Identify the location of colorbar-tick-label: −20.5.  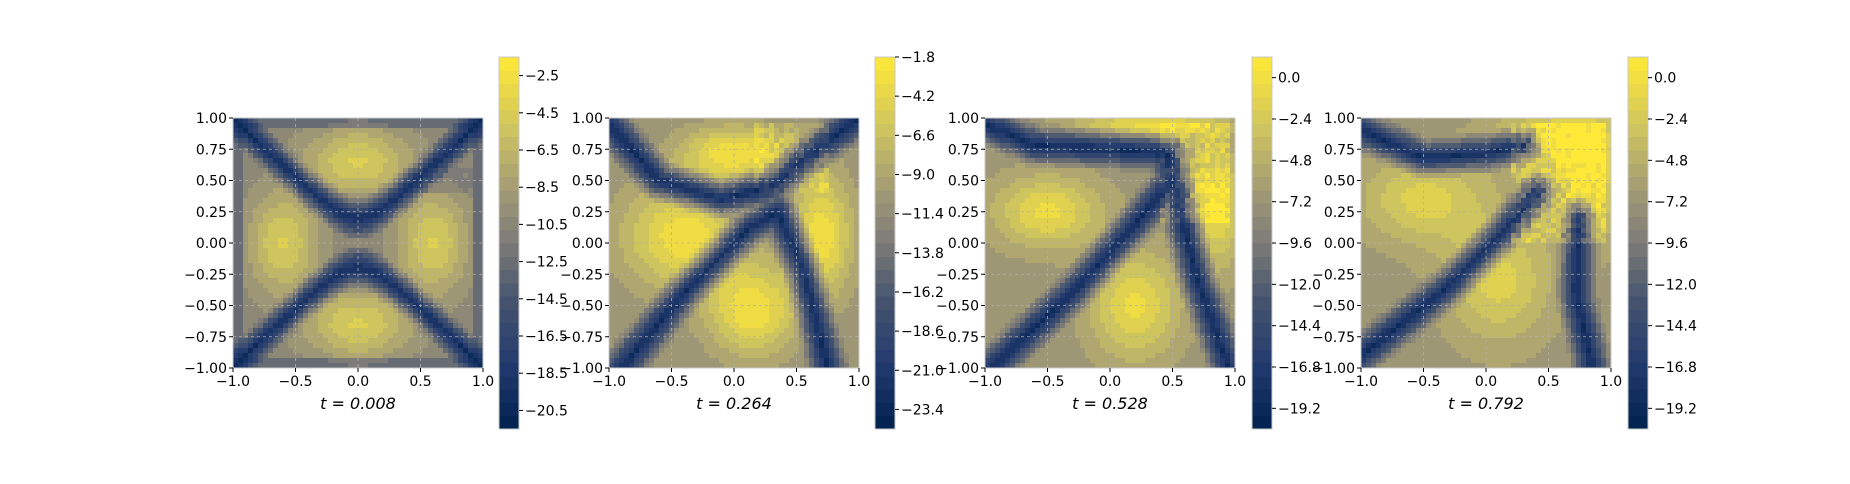
(546, 411).